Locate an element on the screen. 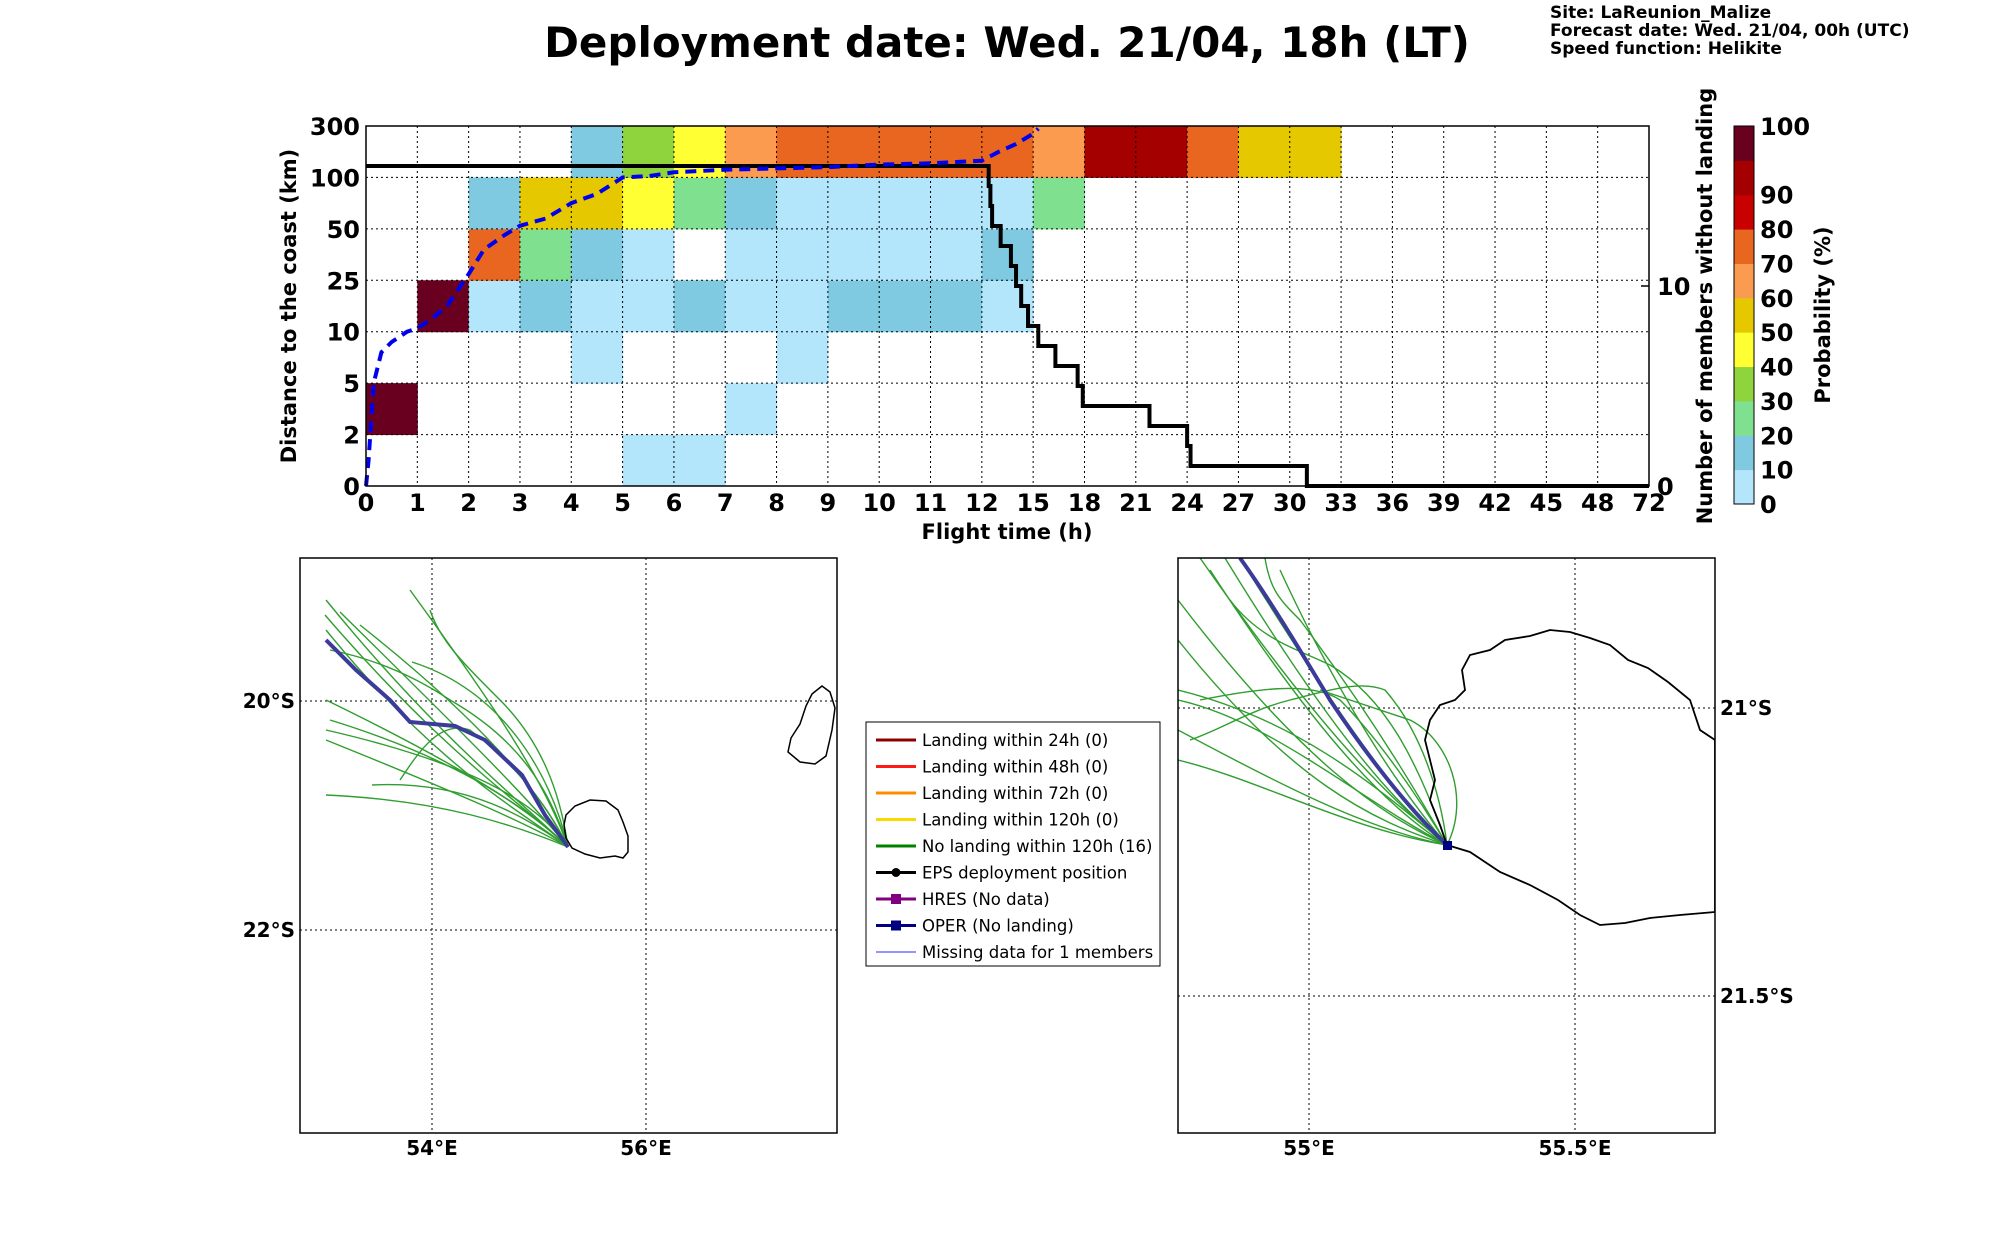 This screenshot has height=1250, width=2000. colorbar-ticks: 0 10 20 30 40 50 60 70 80 90 100 is located at coordinates (1785, 316).